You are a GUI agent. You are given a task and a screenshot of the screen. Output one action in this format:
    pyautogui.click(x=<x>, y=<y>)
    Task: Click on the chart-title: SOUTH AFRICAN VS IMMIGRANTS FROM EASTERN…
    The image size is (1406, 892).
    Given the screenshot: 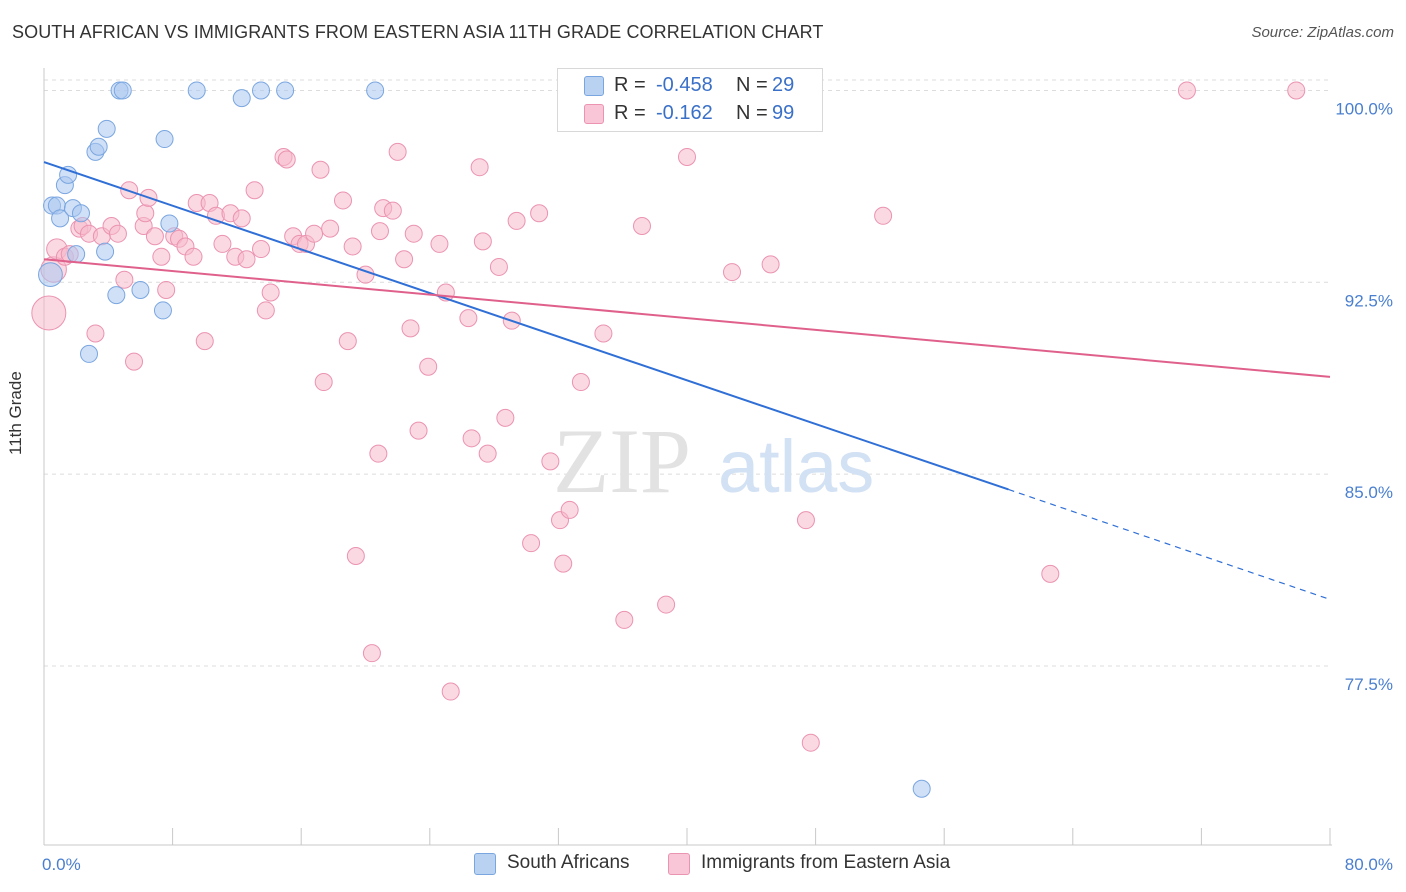 What is the action you would take?
    pyautogui.click(x=418, y=32)
    